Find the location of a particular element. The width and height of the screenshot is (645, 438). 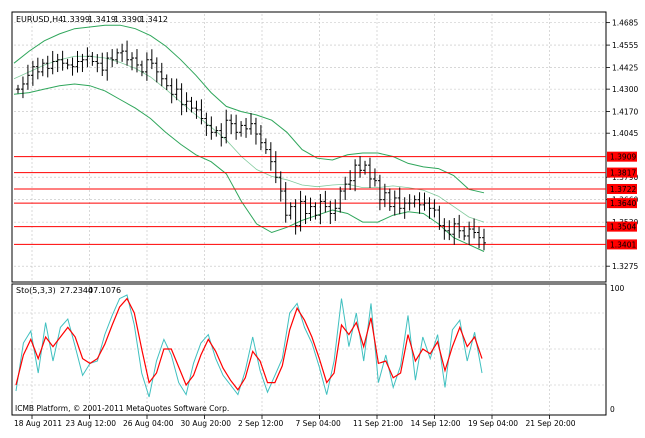

level-label: 1.3640 is located at coordinates (623, 203).